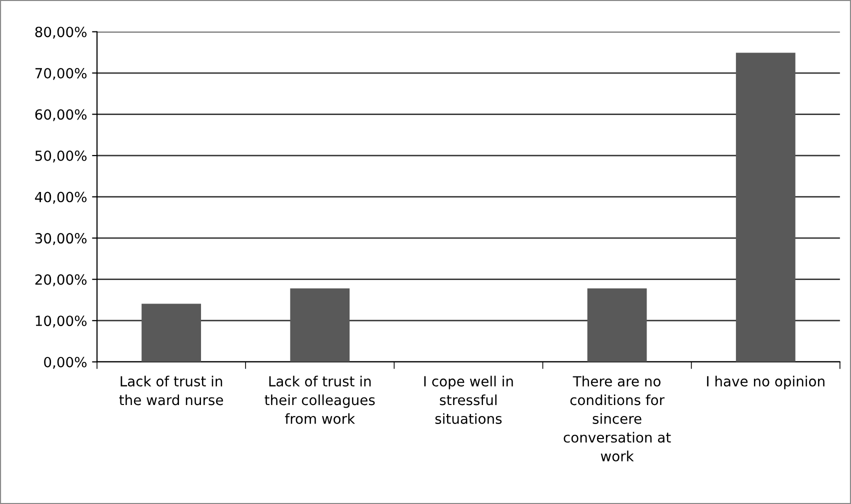 Image resolution: width=851 pixels, height=504 pixels. I want to click on x-tick-label: I have no opinion, so click(765, 383).